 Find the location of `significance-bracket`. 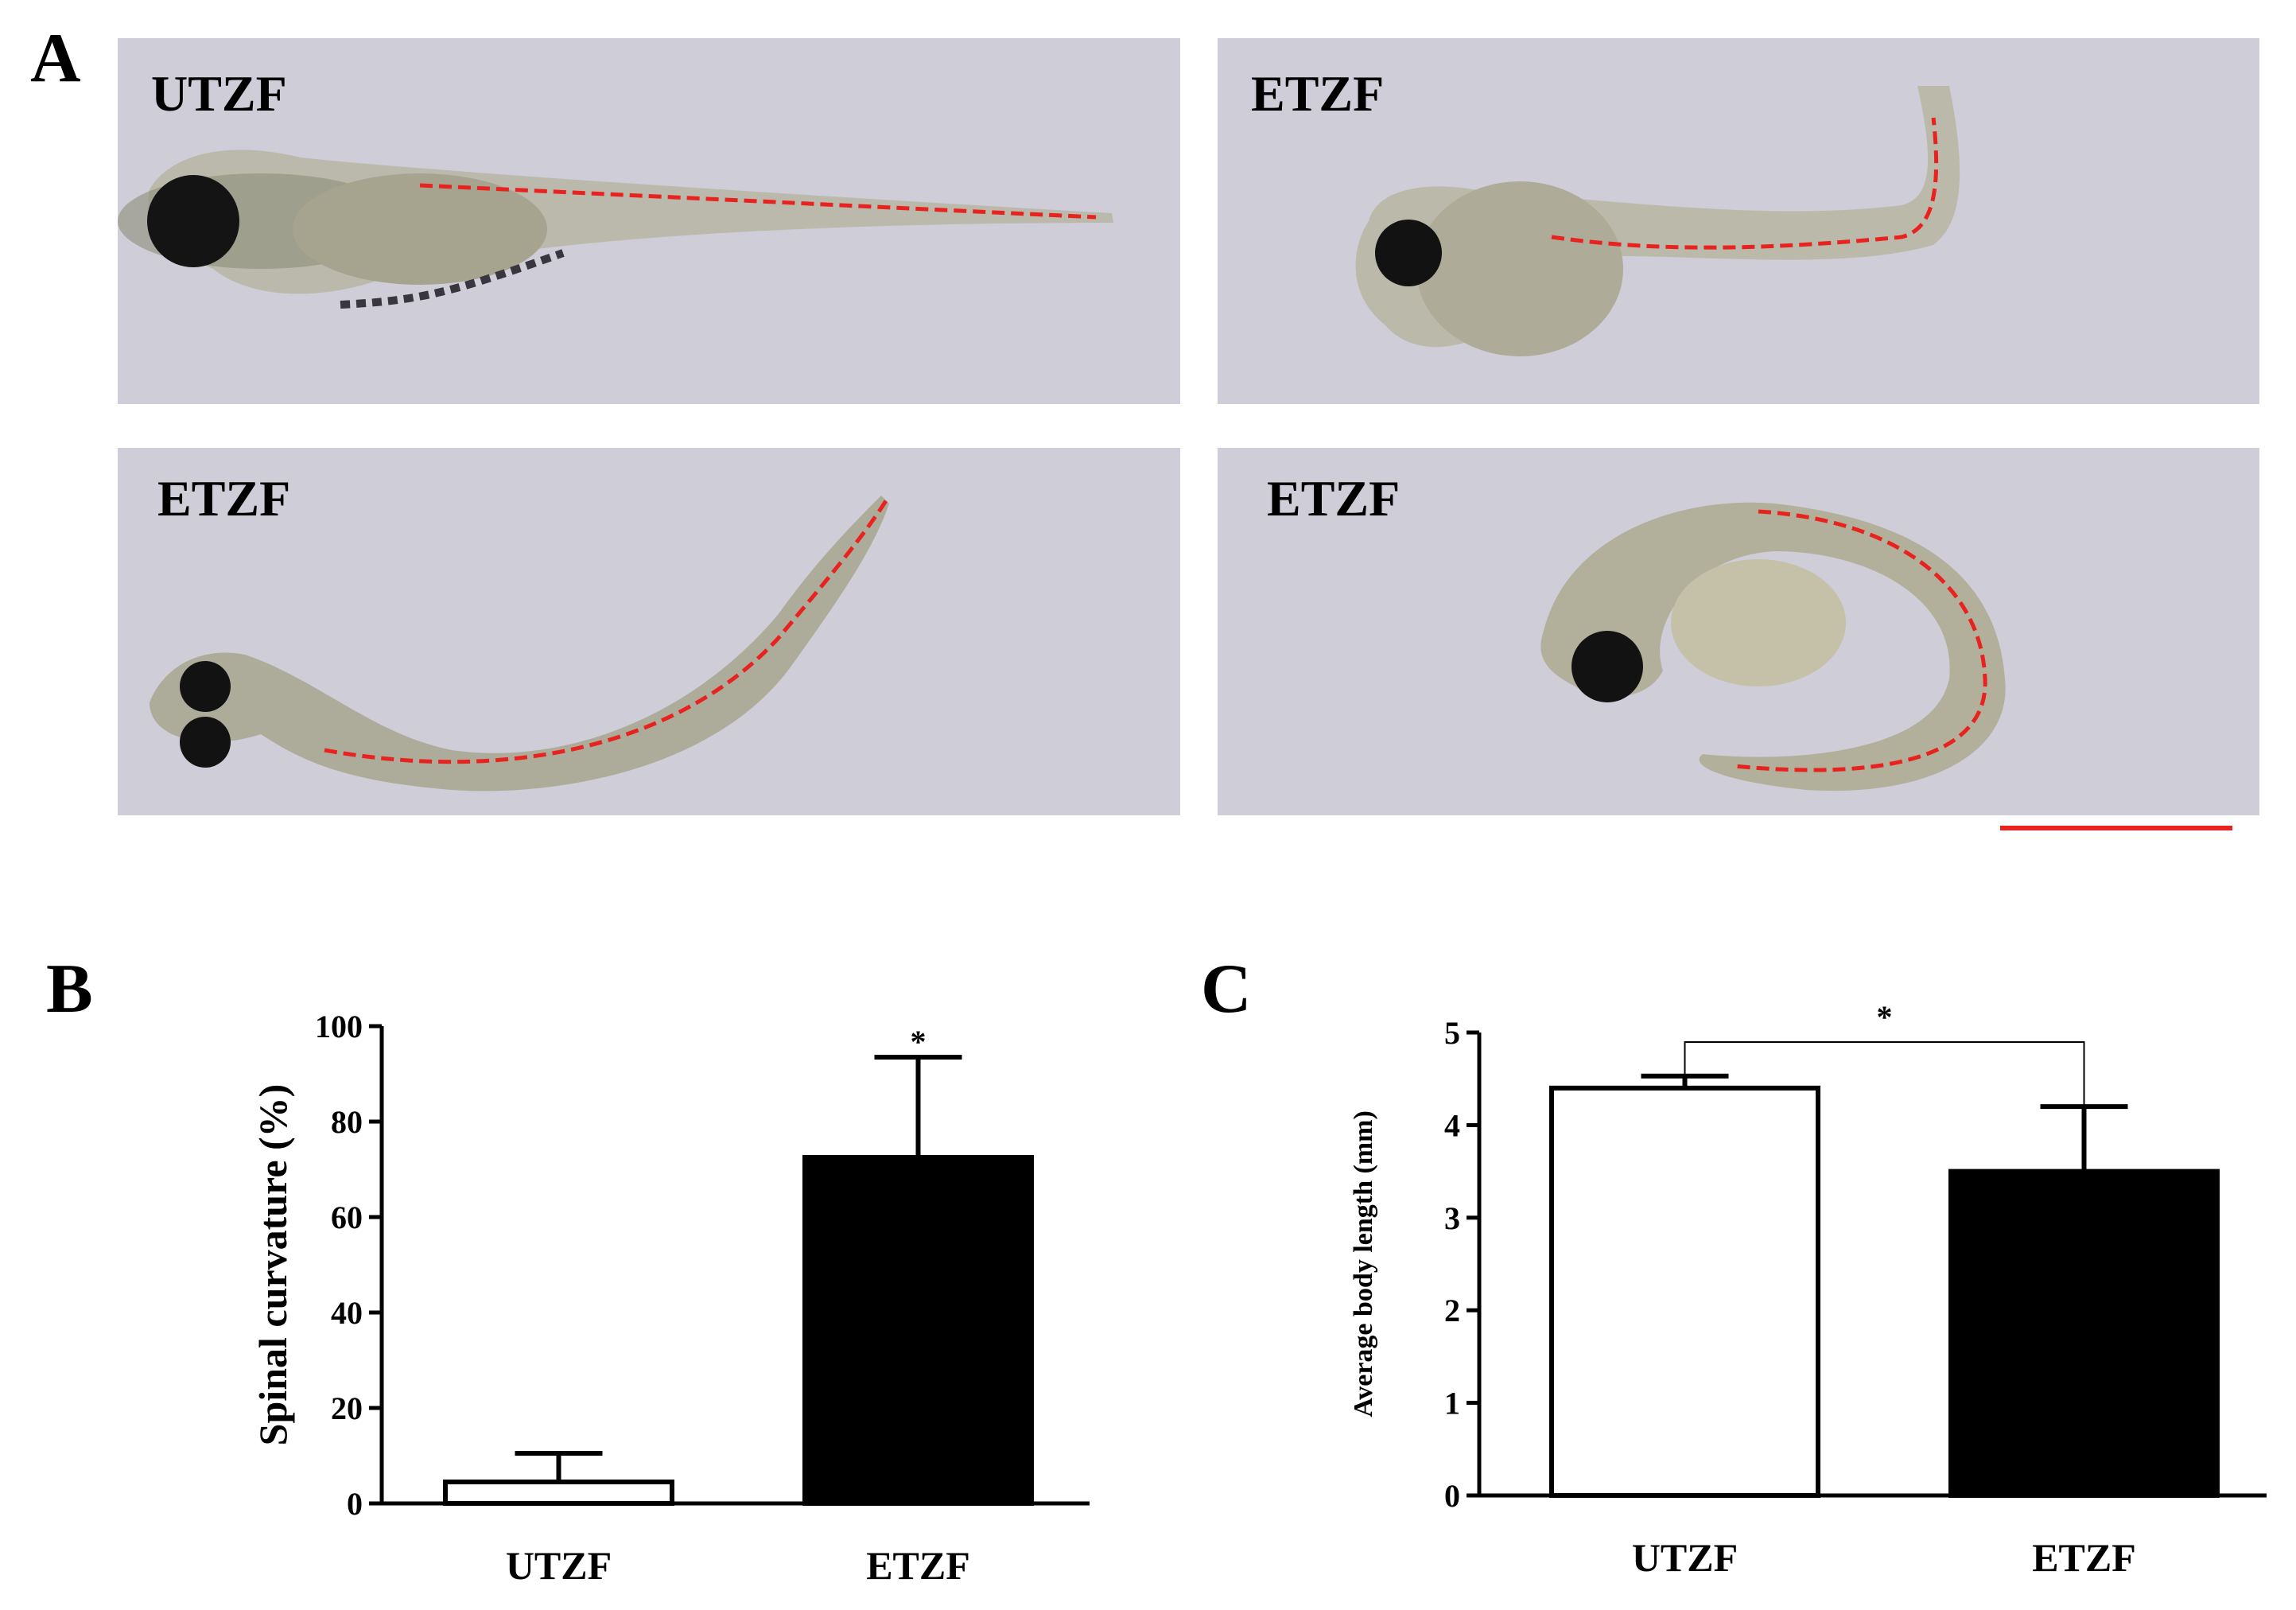

significance-bracket is located at coordinates (1884, 1074).